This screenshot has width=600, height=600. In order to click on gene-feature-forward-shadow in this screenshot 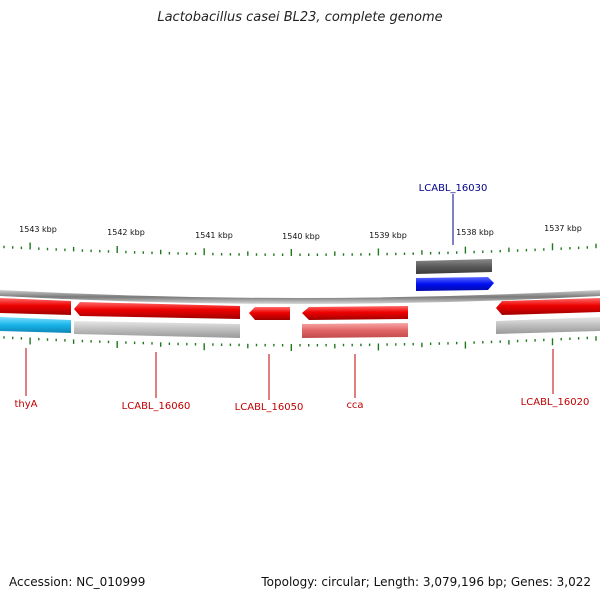, I will do `click(454, 266)`.